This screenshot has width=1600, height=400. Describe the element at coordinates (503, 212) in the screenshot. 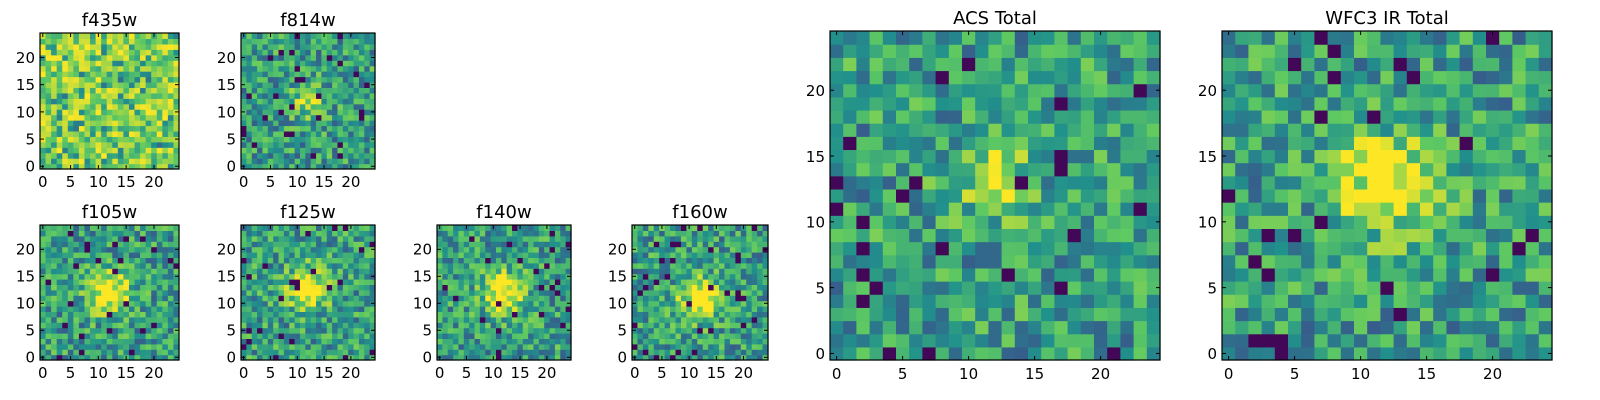

I see `panel-title: f140w` at that location.